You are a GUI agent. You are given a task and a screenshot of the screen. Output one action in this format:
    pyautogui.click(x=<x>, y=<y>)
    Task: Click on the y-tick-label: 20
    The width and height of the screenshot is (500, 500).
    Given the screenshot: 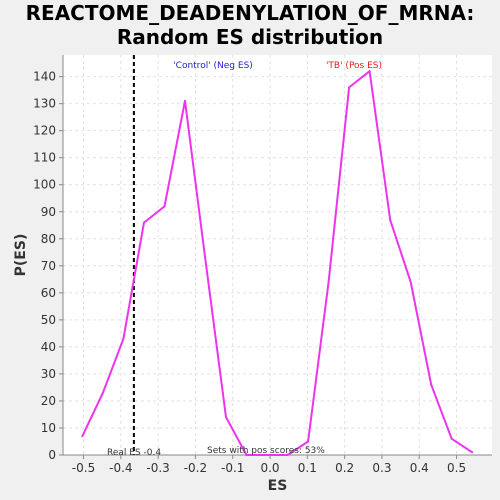 What is the action you would take?
    pyautogui.click(x=48, y=401)
    